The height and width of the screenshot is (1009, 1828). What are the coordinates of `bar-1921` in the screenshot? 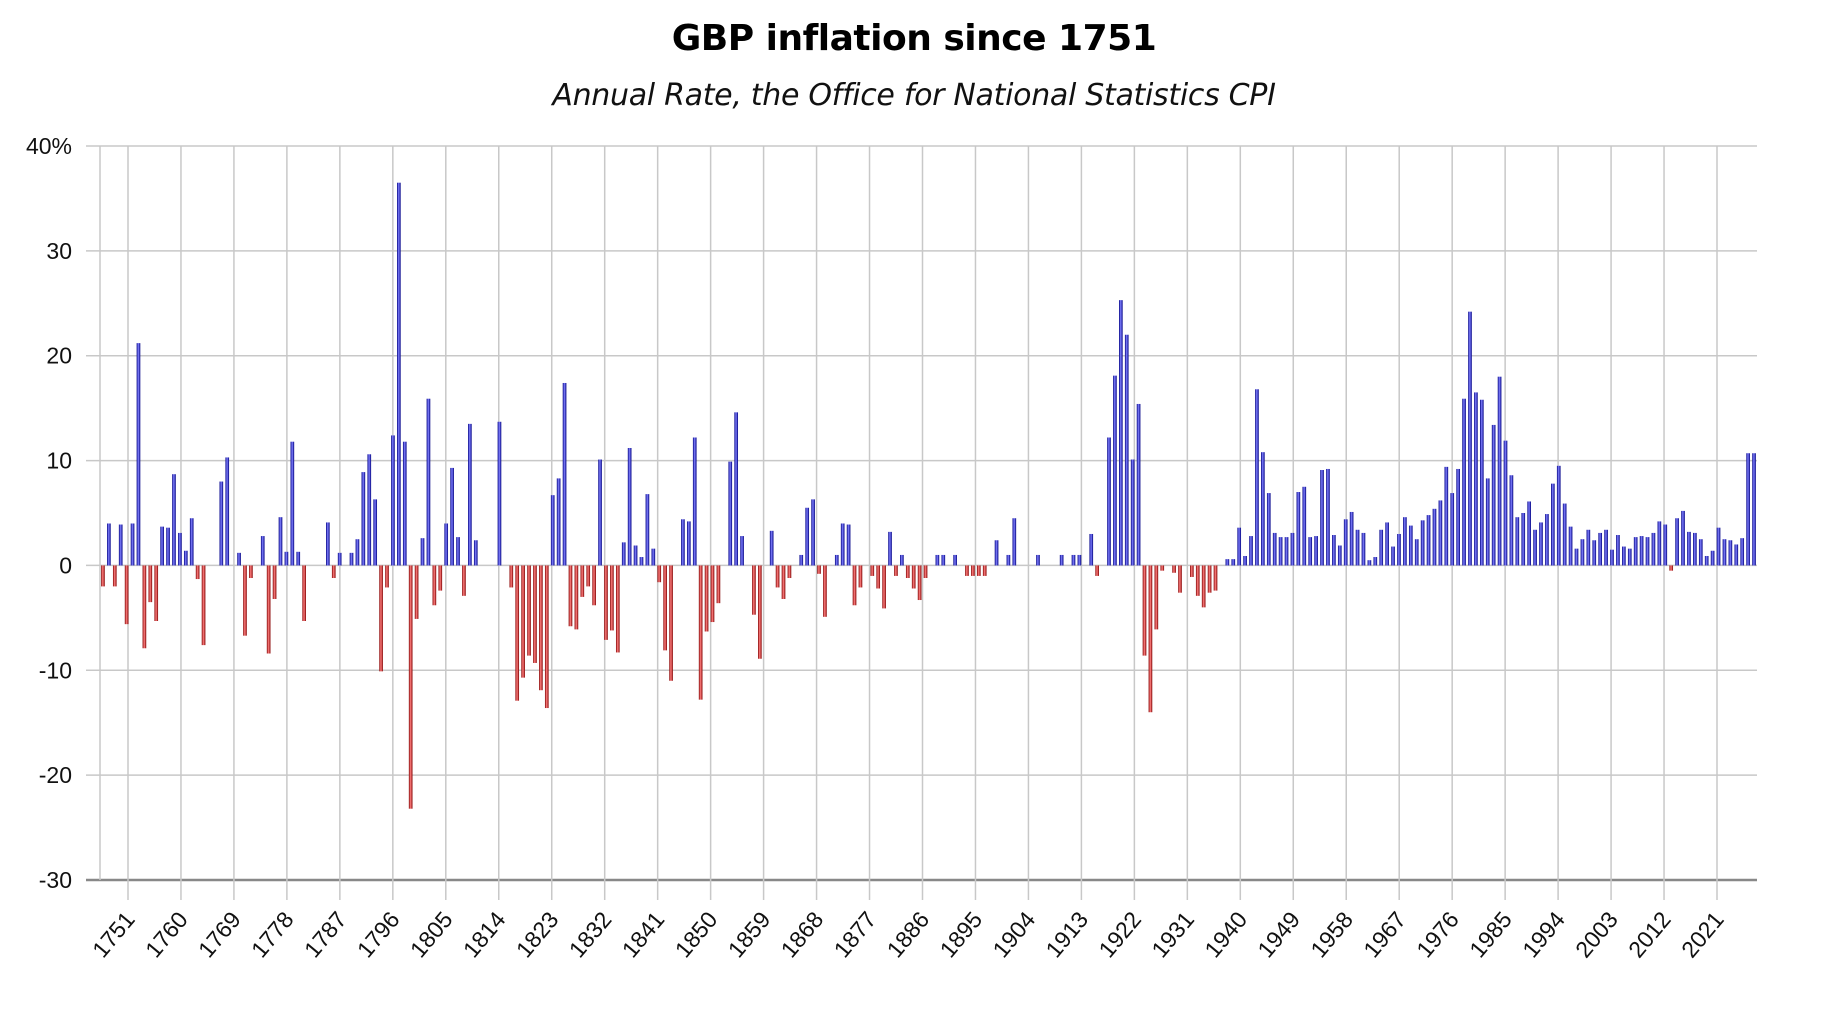 It's located at (1109, 501).